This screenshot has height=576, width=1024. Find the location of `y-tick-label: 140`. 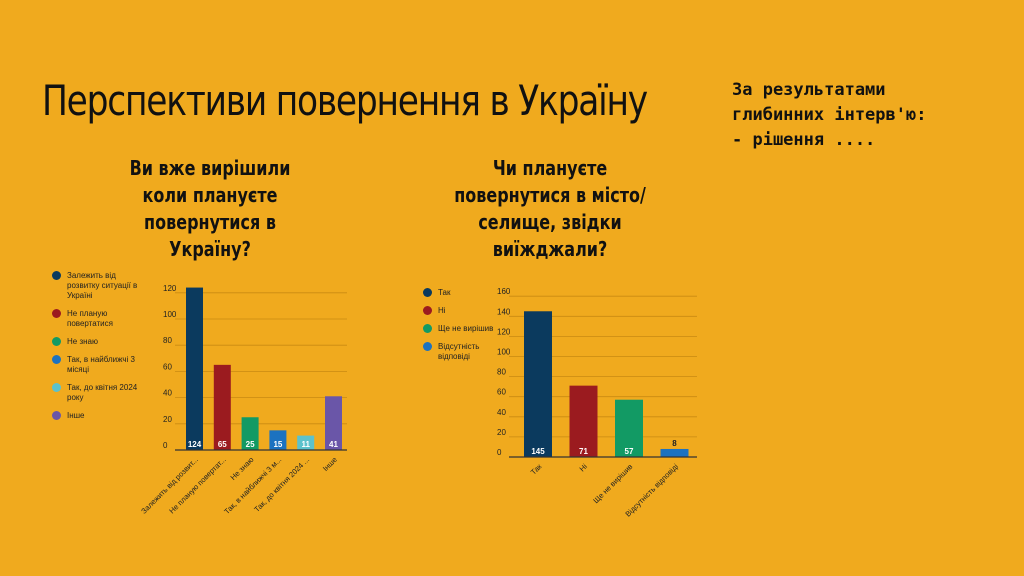

y-tick-label: 140 is located at coordinates (504, 311).